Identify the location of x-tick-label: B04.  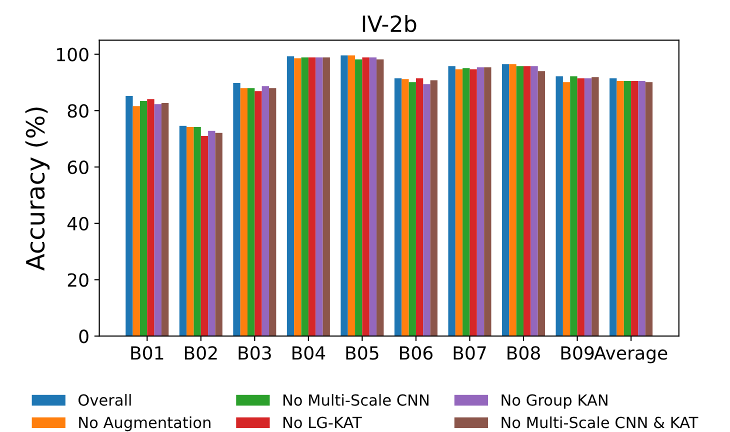
(309, 353).